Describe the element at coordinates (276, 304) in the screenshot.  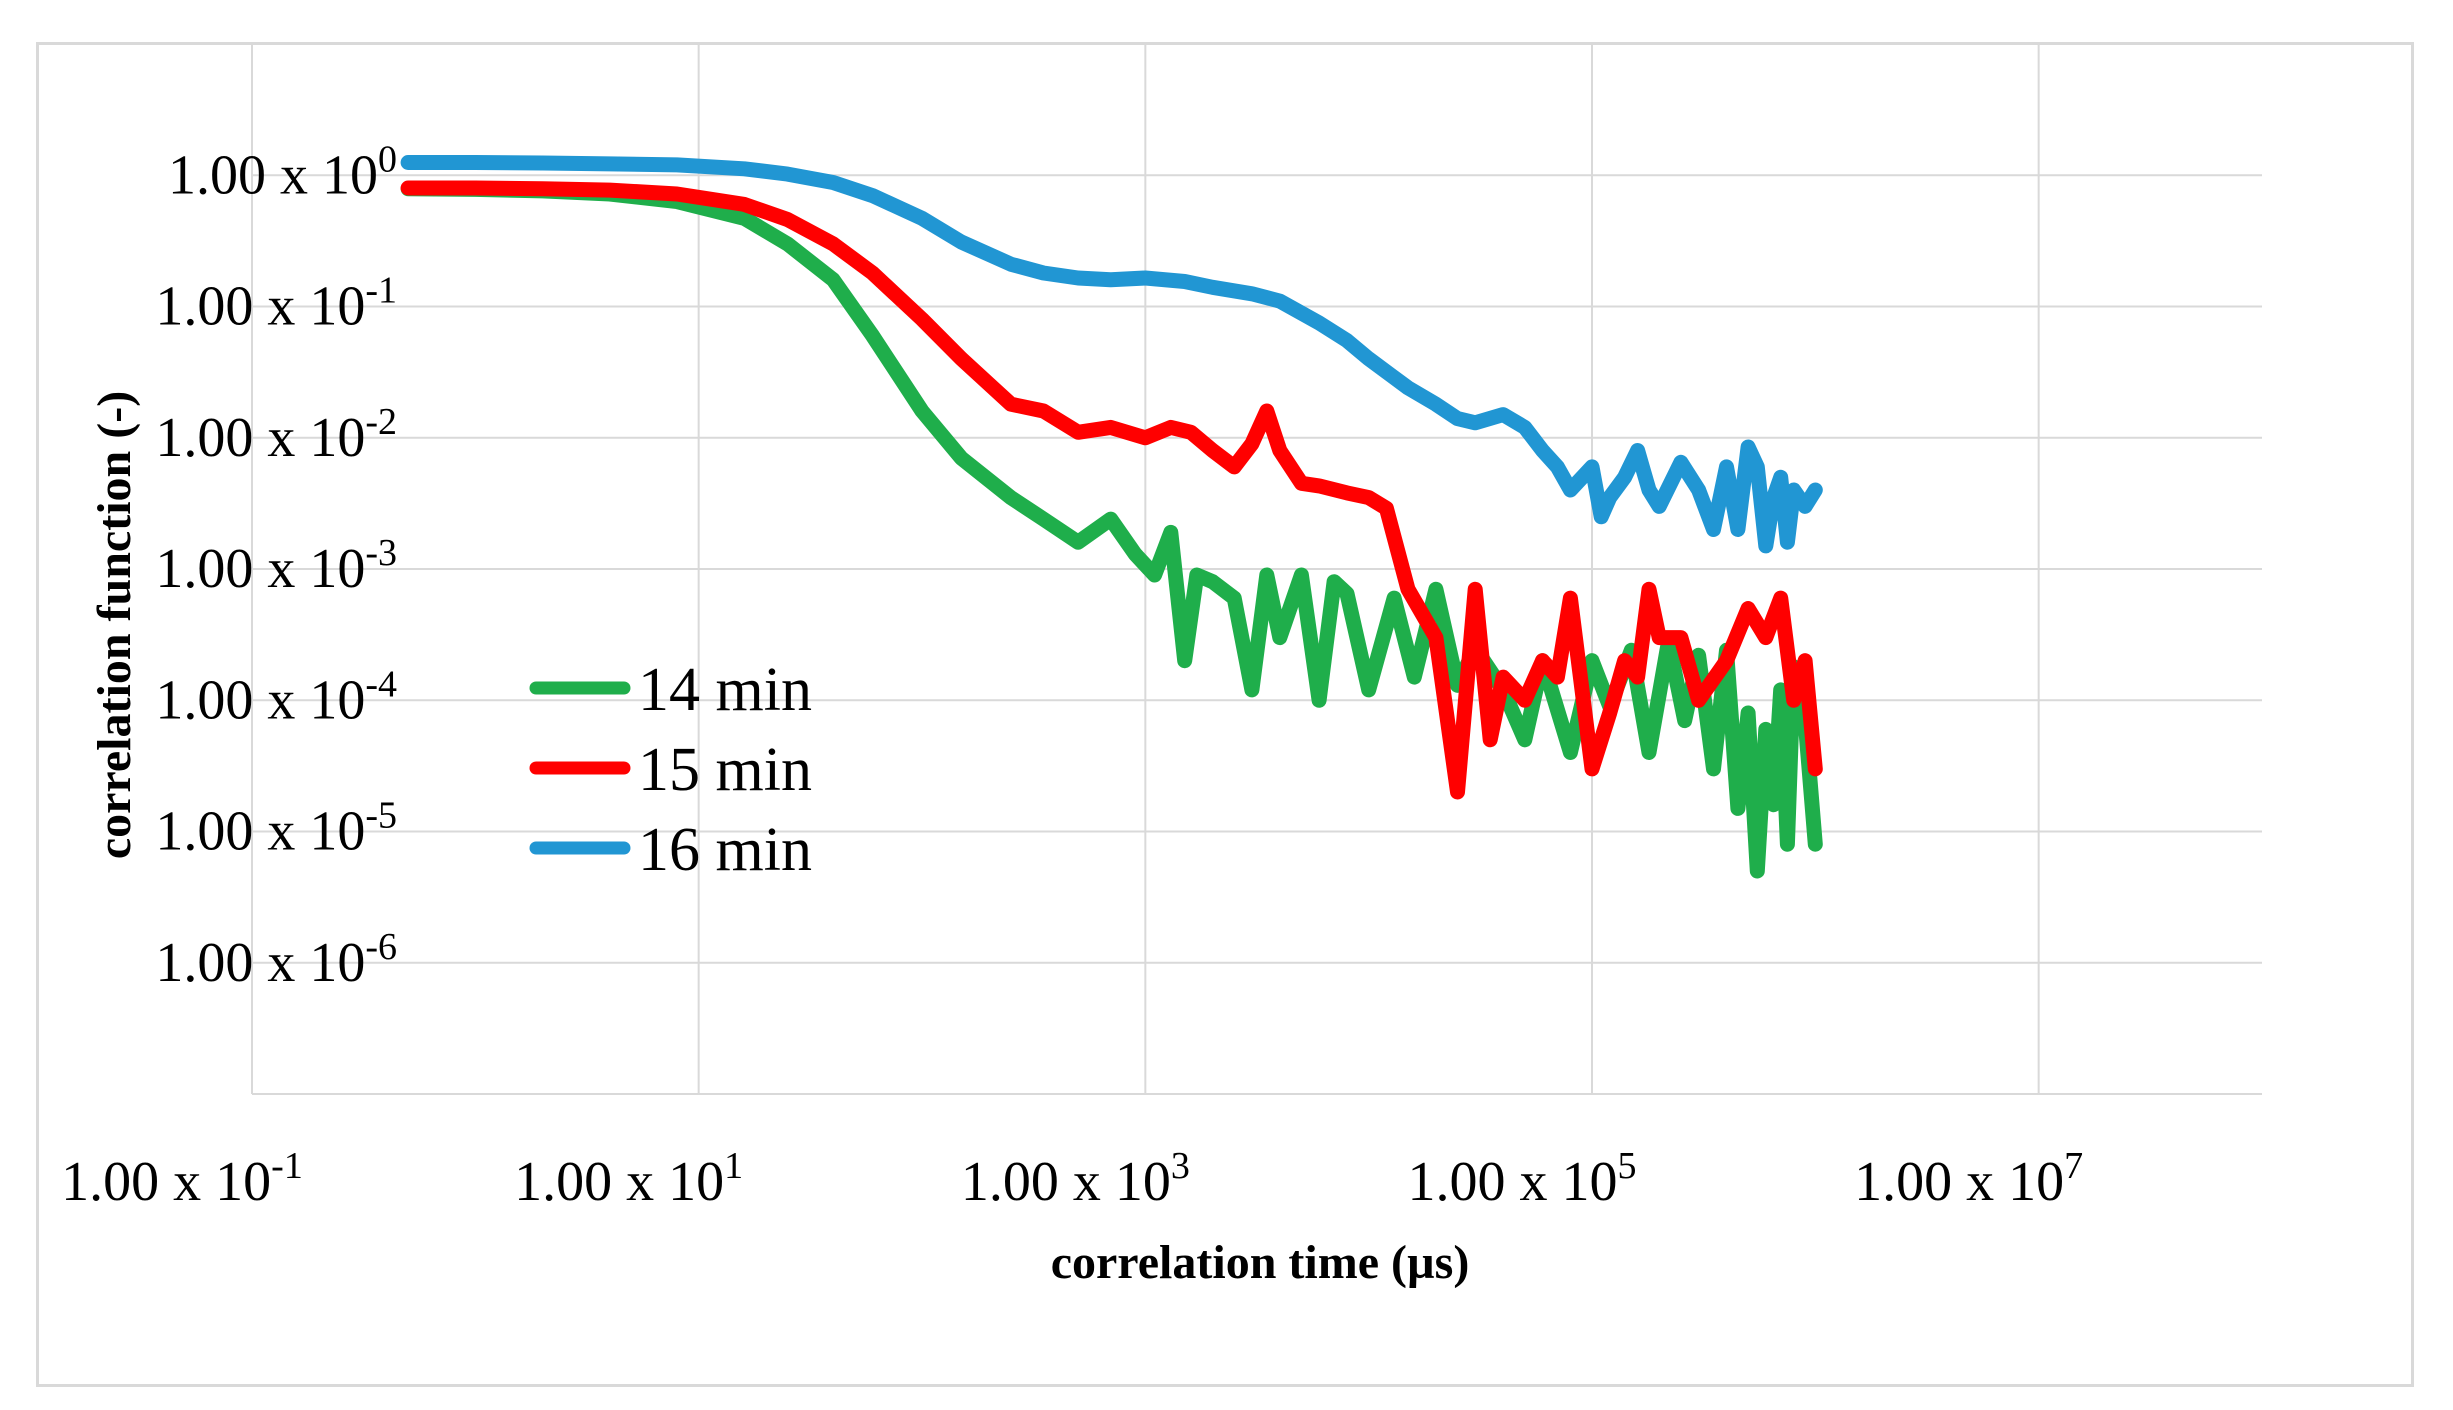
I see `y-tick-label: 1.00 x 10⁻¹` at that location.